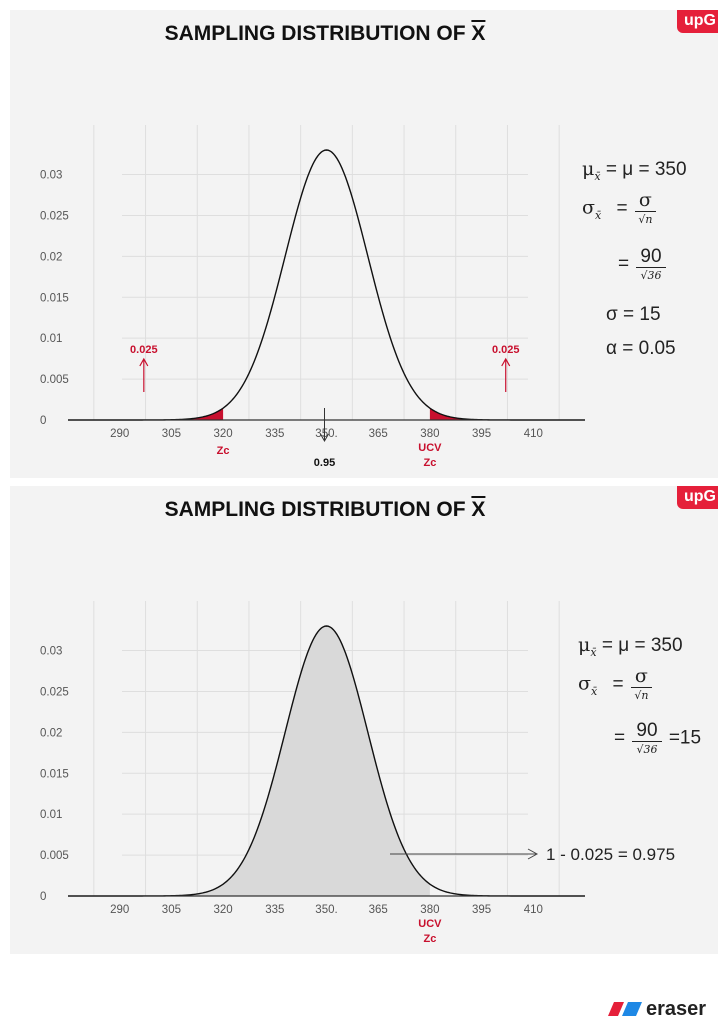 Image resolution: width=728 pixels, height=1034 pixels. What do you see at coordinates (223, 451) in the screenshot?
I see `zc-label-left: Zc` at bounding box center [223, 451].